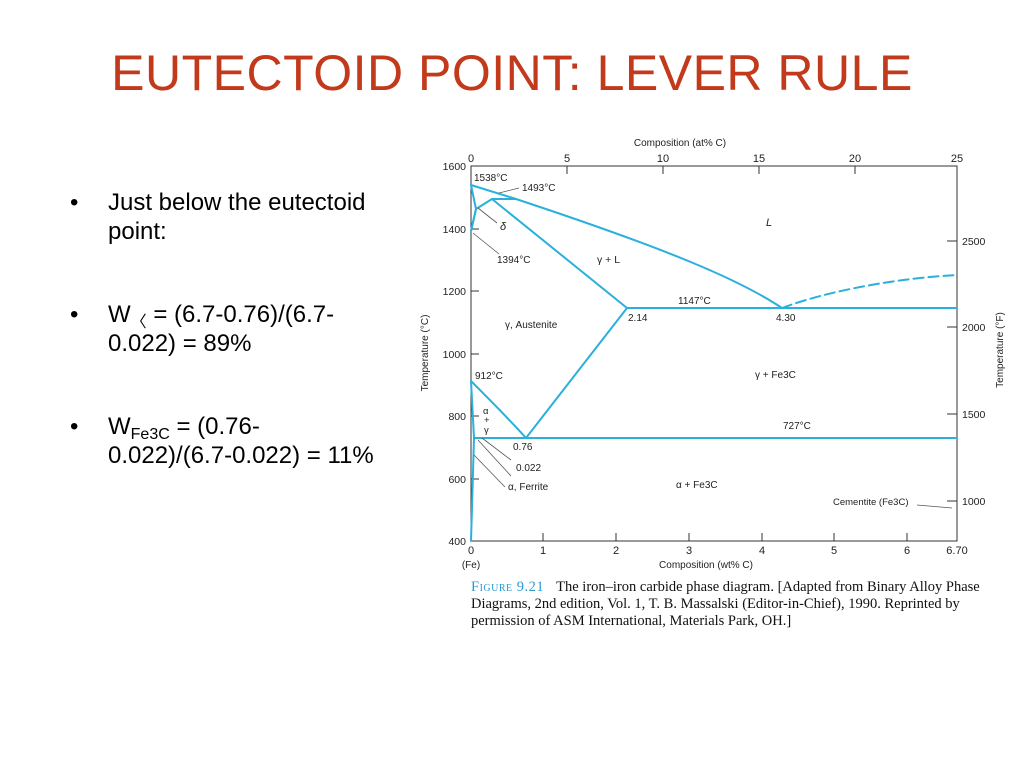 The image size is (1024, 768). What do you see at coordinates (1000, 350) in the screenshot?
I see `right-axis-label: Temperature (°F)` at bounding box center [1000, 350].